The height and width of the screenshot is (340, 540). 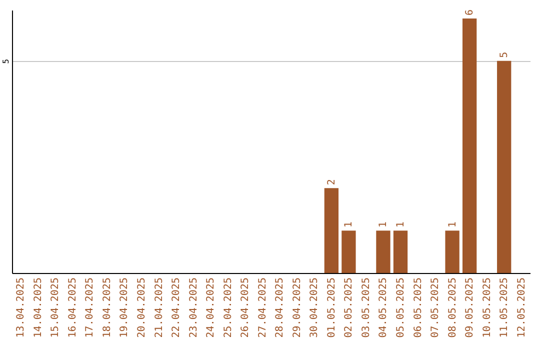 What do you see at coordinates (211, 308) in the screenshot?
I see `x-tick-label: 24.04.2025` at bounding box center [211, 308].